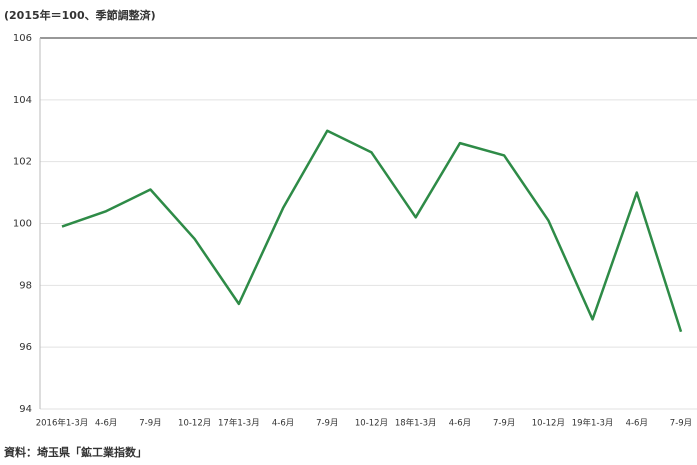  I want to click on chart-source: 資料：埼玉県「鉱工業指数」, so click(75, 452).